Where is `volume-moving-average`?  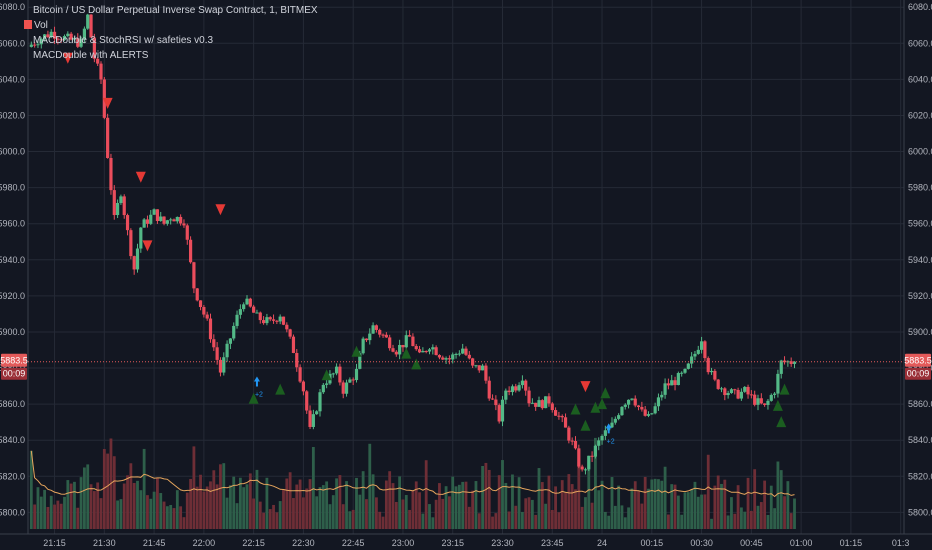
volume-moving-average is located at coordinates (412, 474).